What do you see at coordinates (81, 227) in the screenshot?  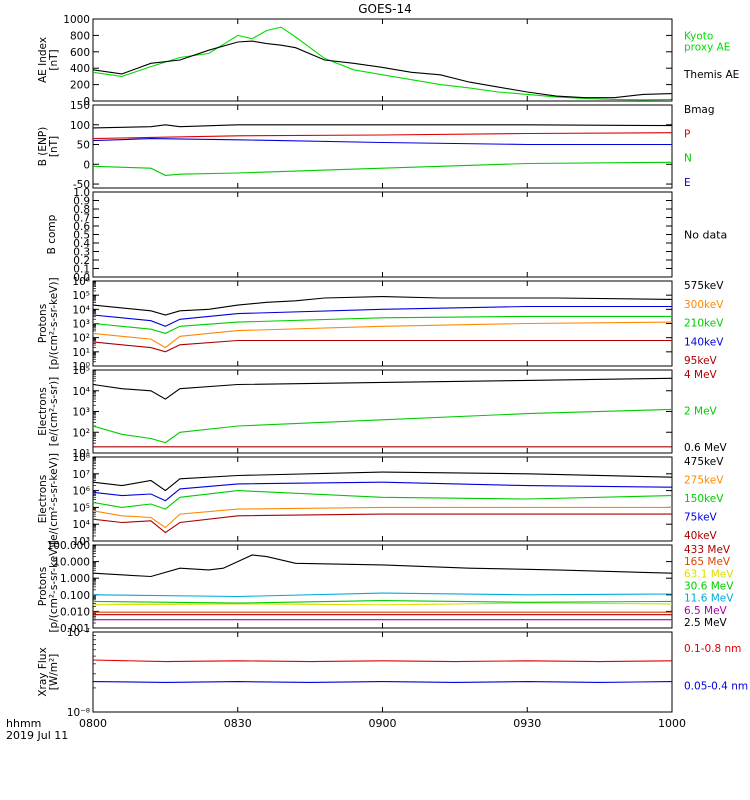 I see `y-tick-label: 0.6` at bounding box center [81, 227].